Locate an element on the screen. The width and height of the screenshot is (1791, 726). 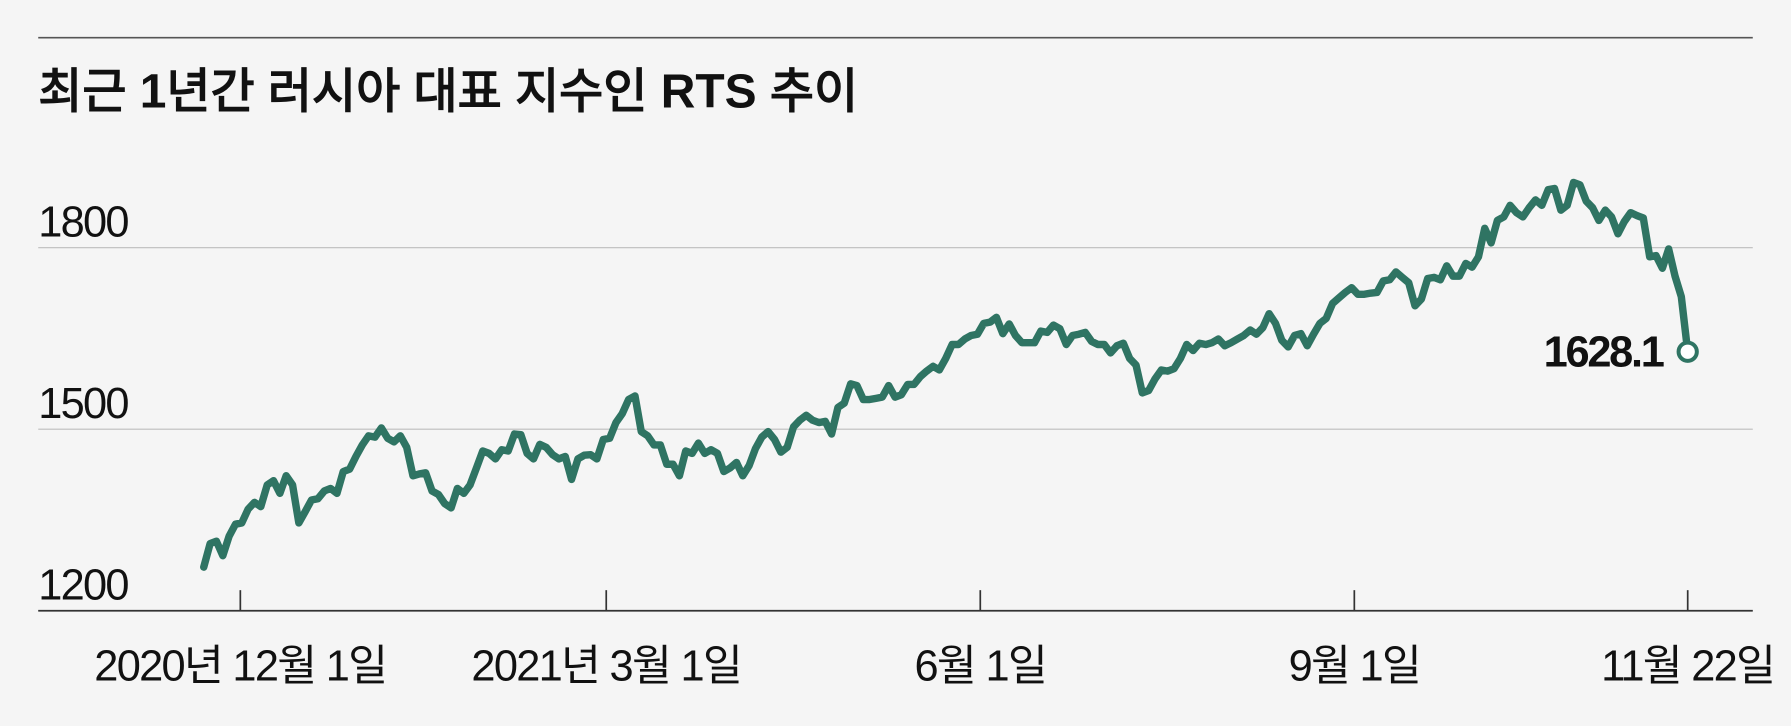
x-tick-label: 2021년 3월 1일 is located at coordinates (606, 666).